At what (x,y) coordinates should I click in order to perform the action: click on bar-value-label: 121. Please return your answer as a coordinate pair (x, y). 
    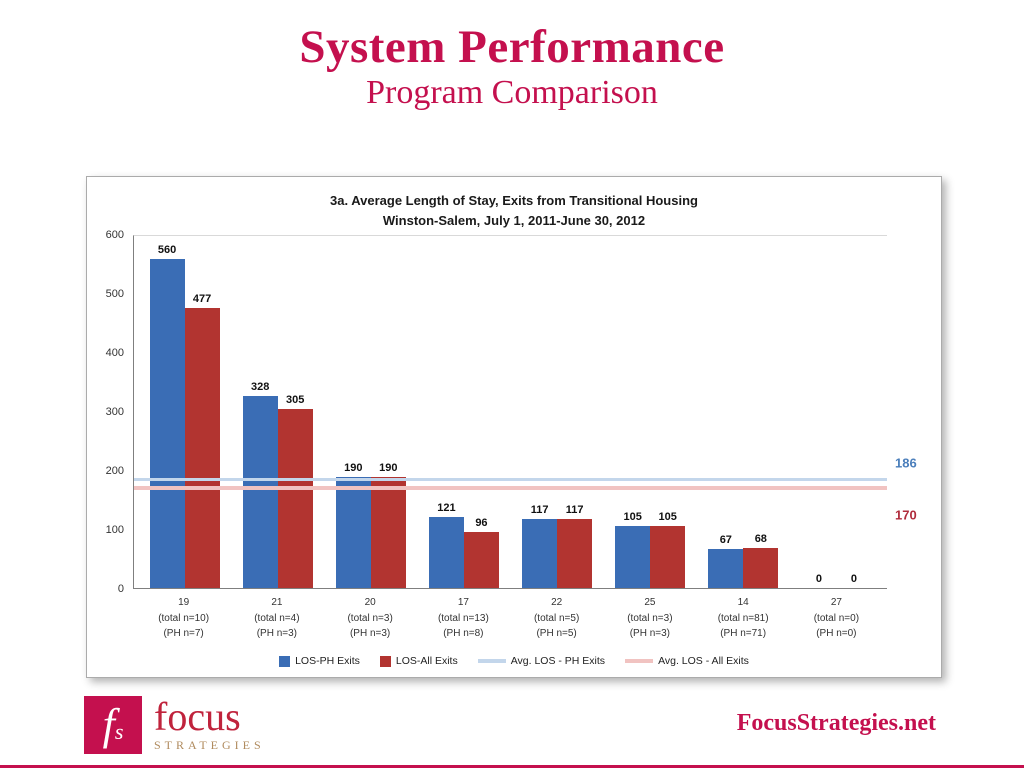
    Looking at the image, I should click on (446, 508).